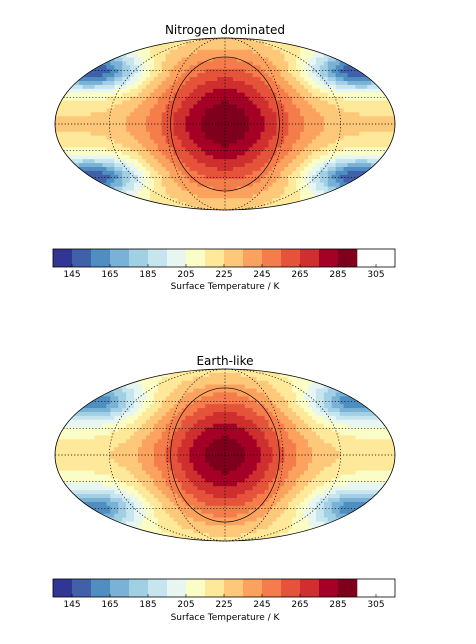  Describe the element at coordinates (225, 30) in the screenshot. I see `map-title: Nitrogen dominated` at that location.